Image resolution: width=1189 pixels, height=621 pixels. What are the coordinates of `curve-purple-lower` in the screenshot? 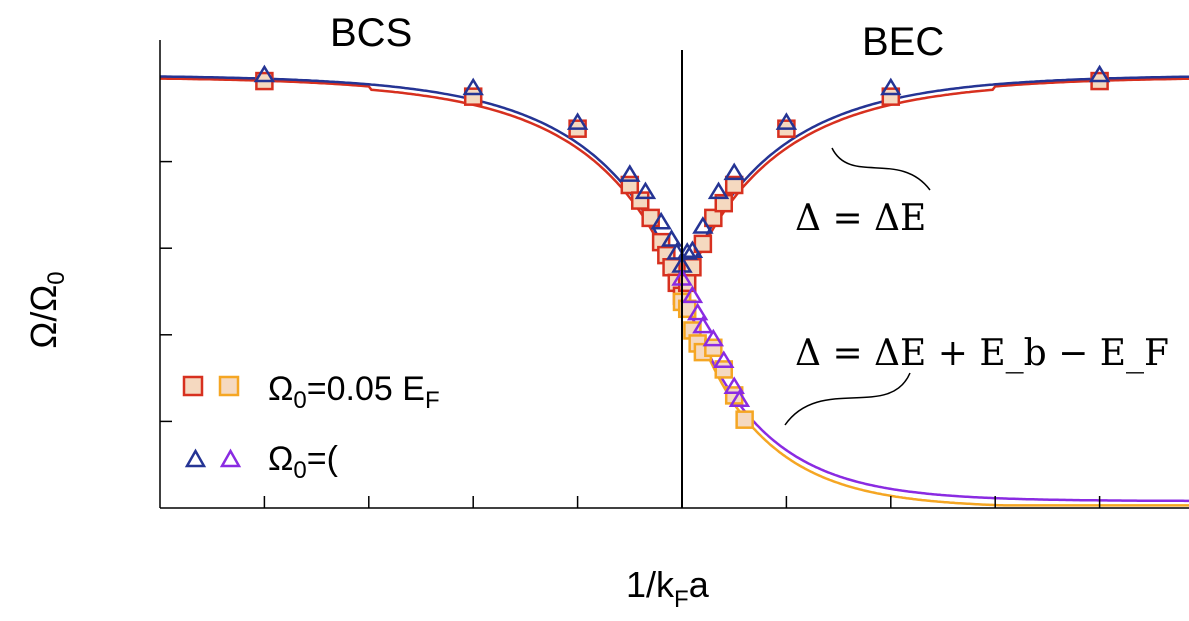 It's located at (934, 395).